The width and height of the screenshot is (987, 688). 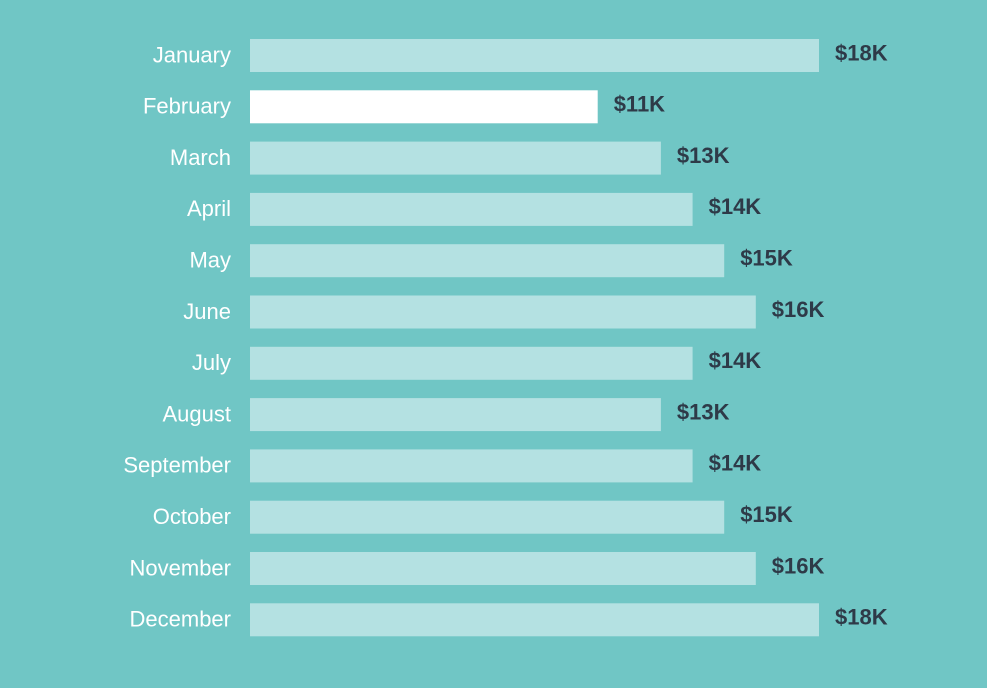 What do you see at coordinates (424, 107) in the screenshot?
I see `bar-february` at bounding box center [424, 107].